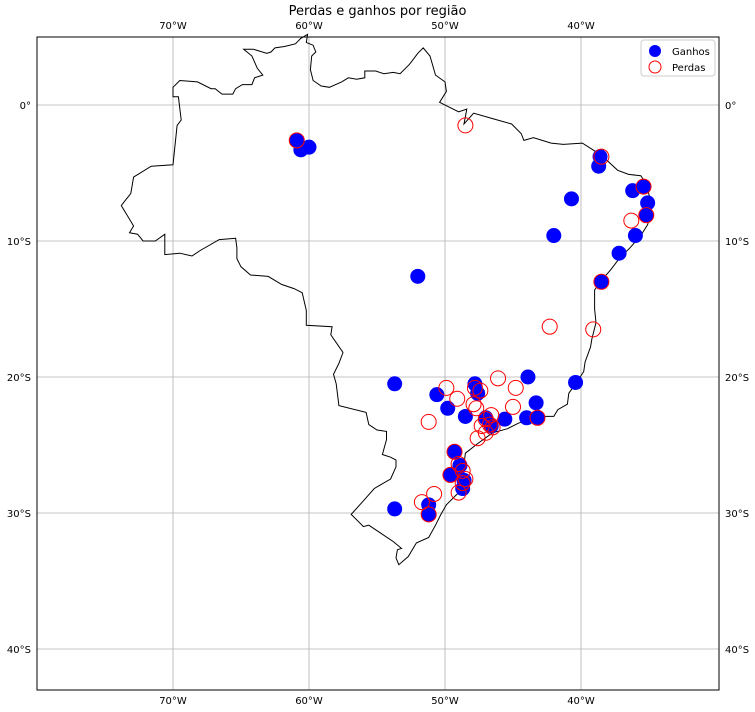 This screenshot has height=712, width=755. I want to click on legend: Ganhos Perdas, so click(678, 58).